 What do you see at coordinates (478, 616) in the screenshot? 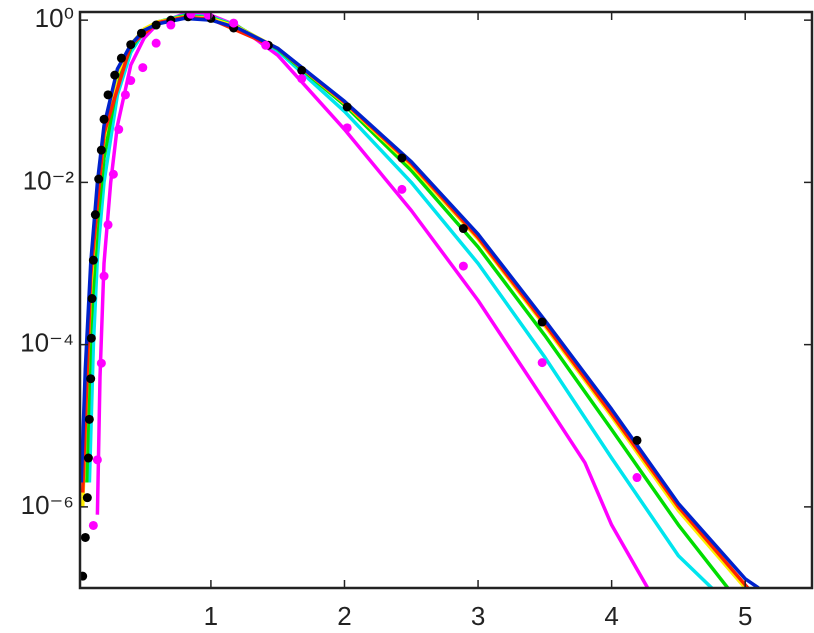
I see `x-tick-label: 3` at bounding box center [478, 616].